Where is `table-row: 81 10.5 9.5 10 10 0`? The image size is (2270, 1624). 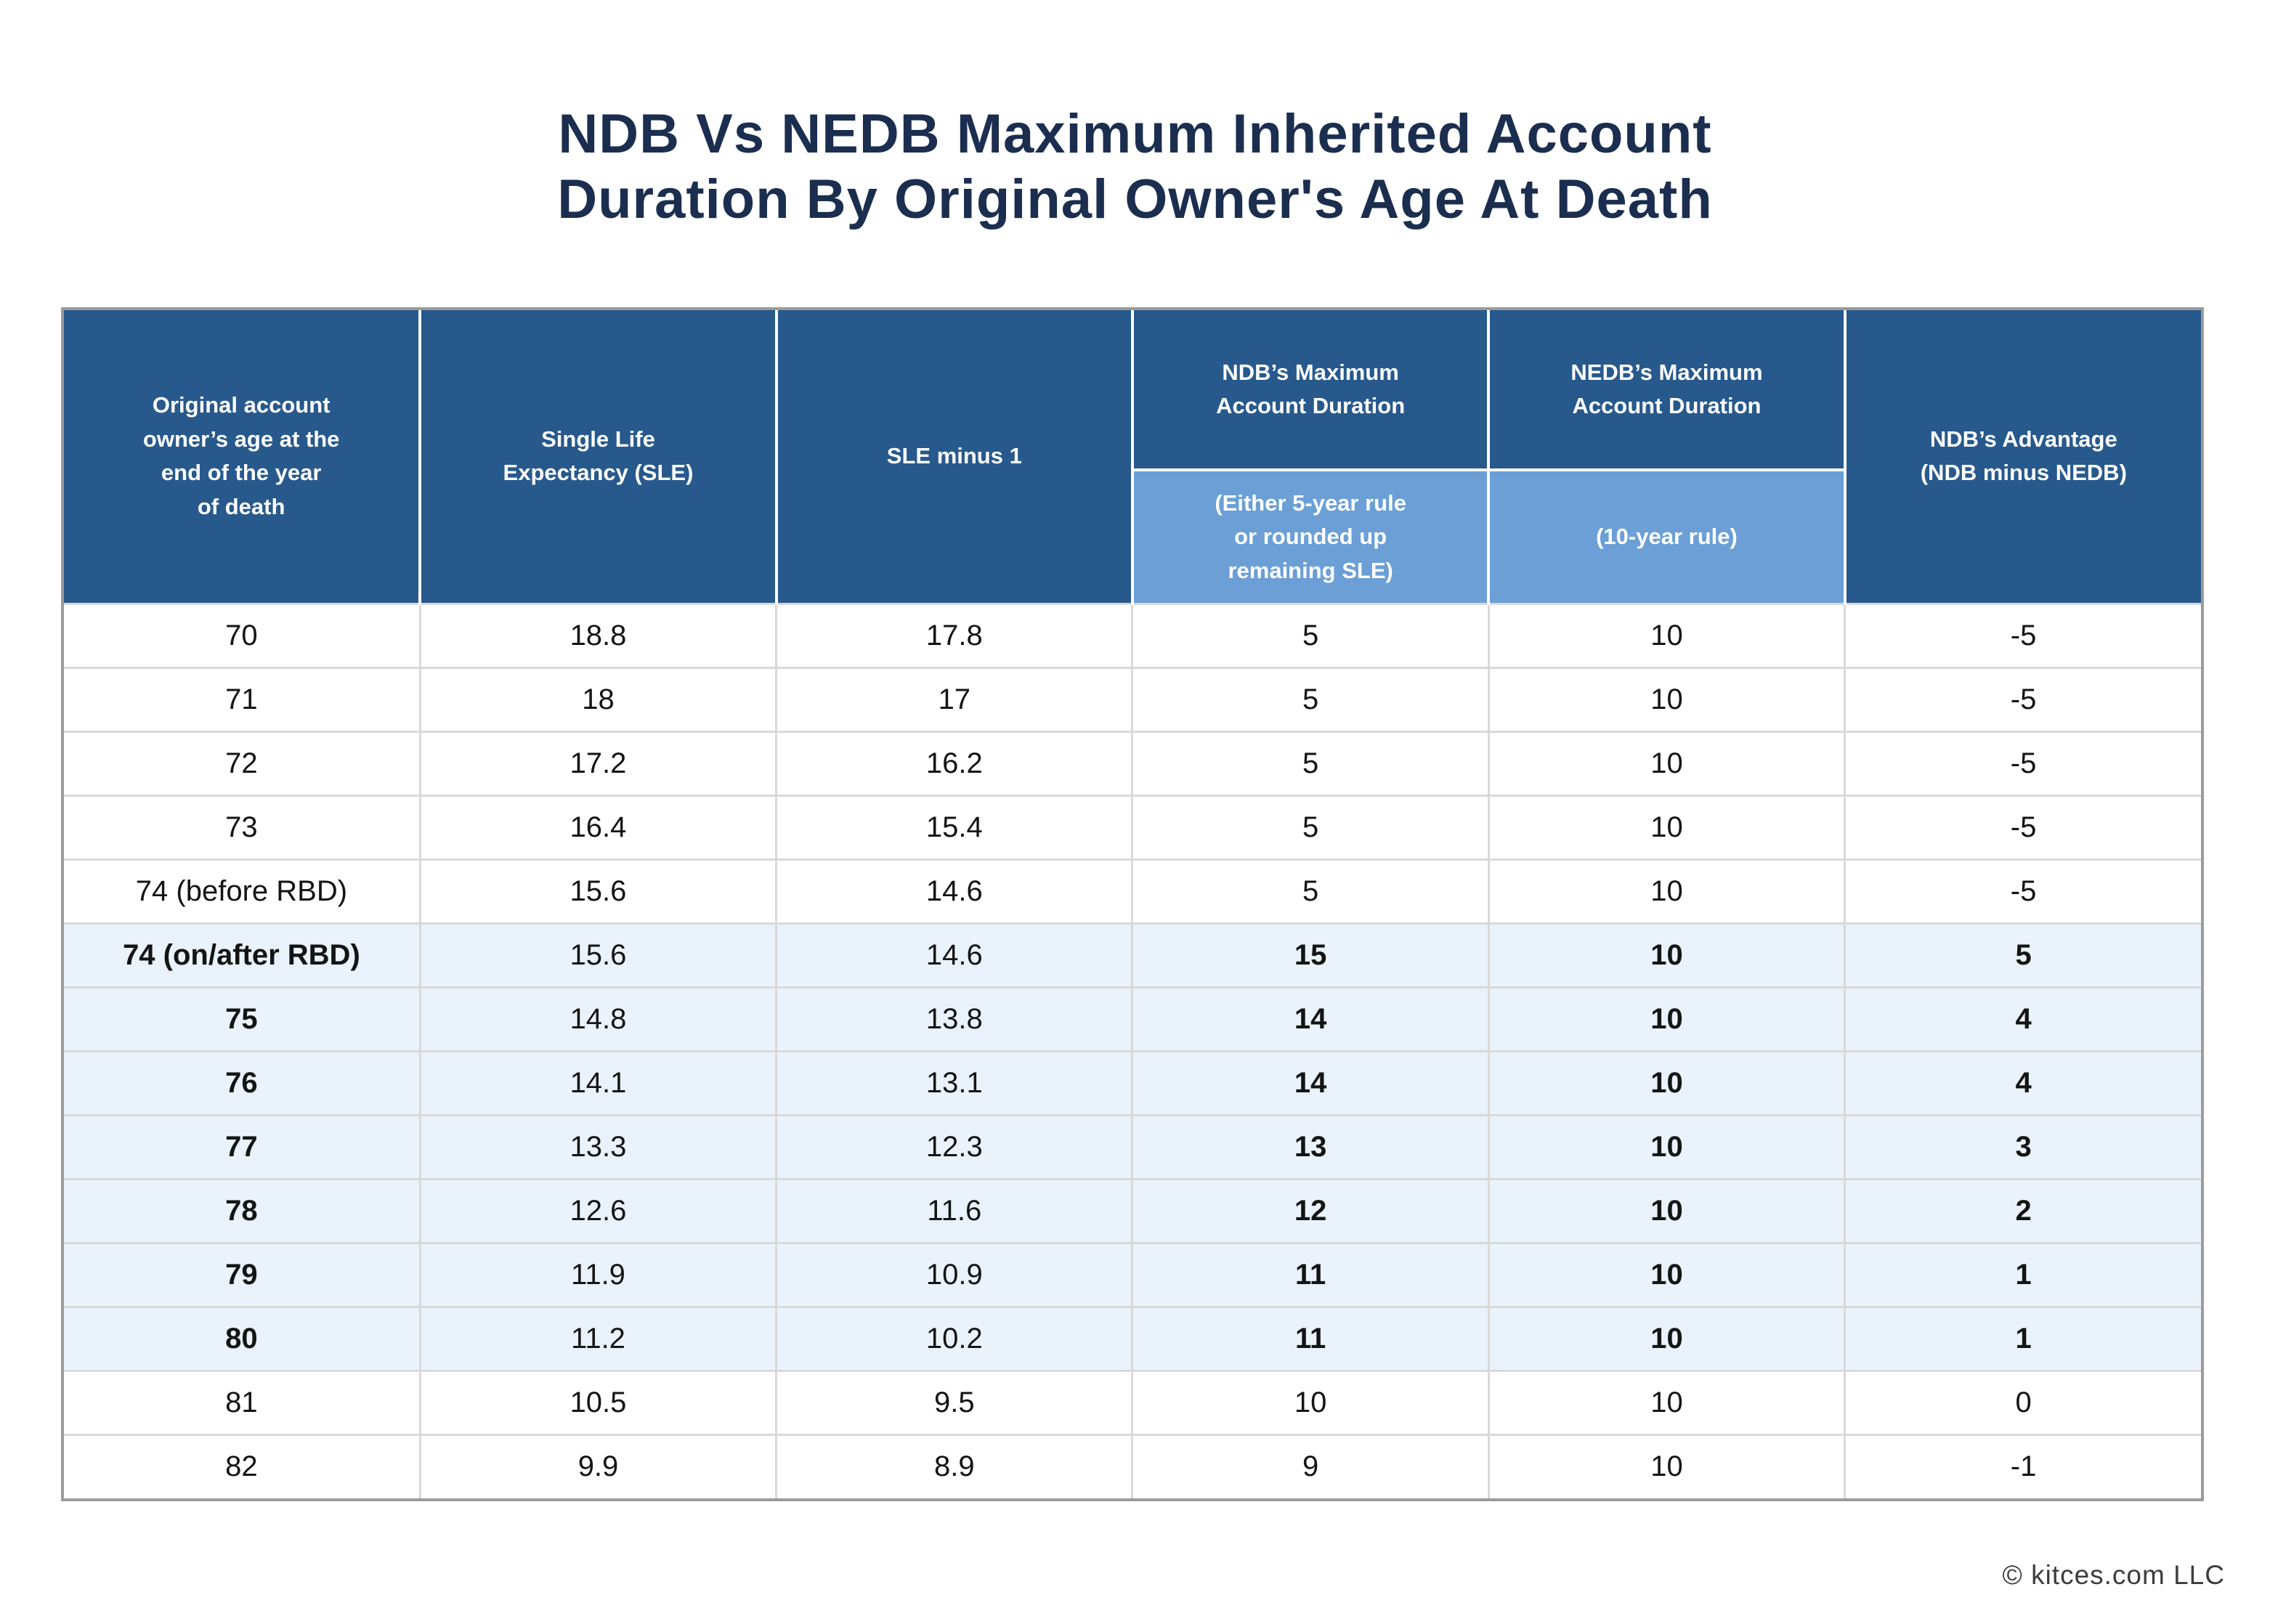 table-row: 81 10.5 9.5 10 10 0 is located at coordinates (1132, 1402).